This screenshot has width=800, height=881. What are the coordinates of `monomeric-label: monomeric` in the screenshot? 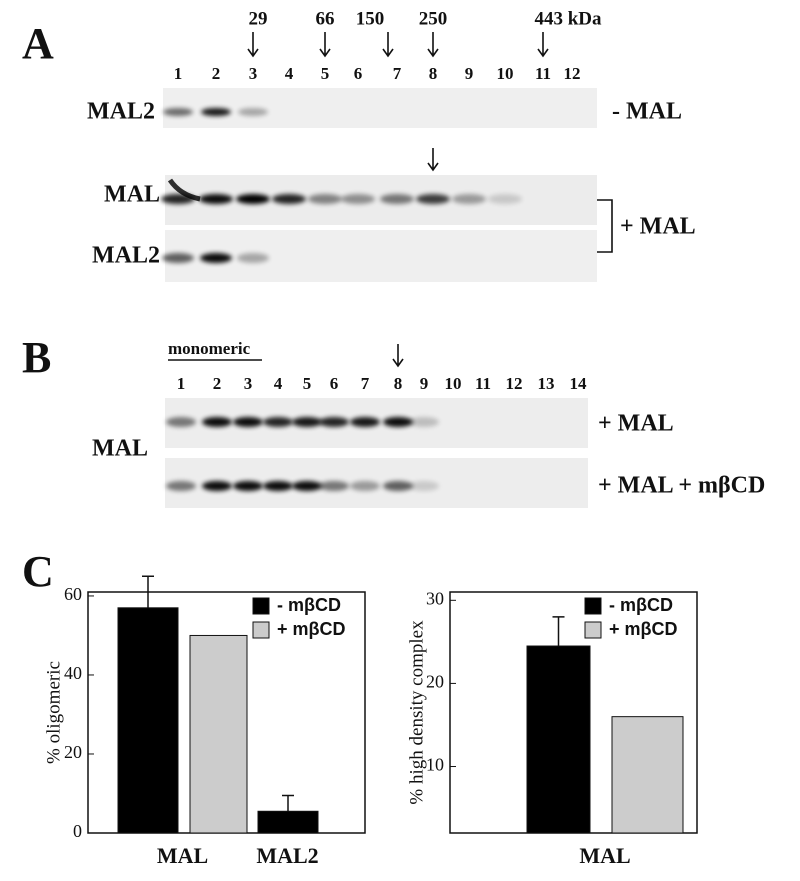 It's located at (209, 348).